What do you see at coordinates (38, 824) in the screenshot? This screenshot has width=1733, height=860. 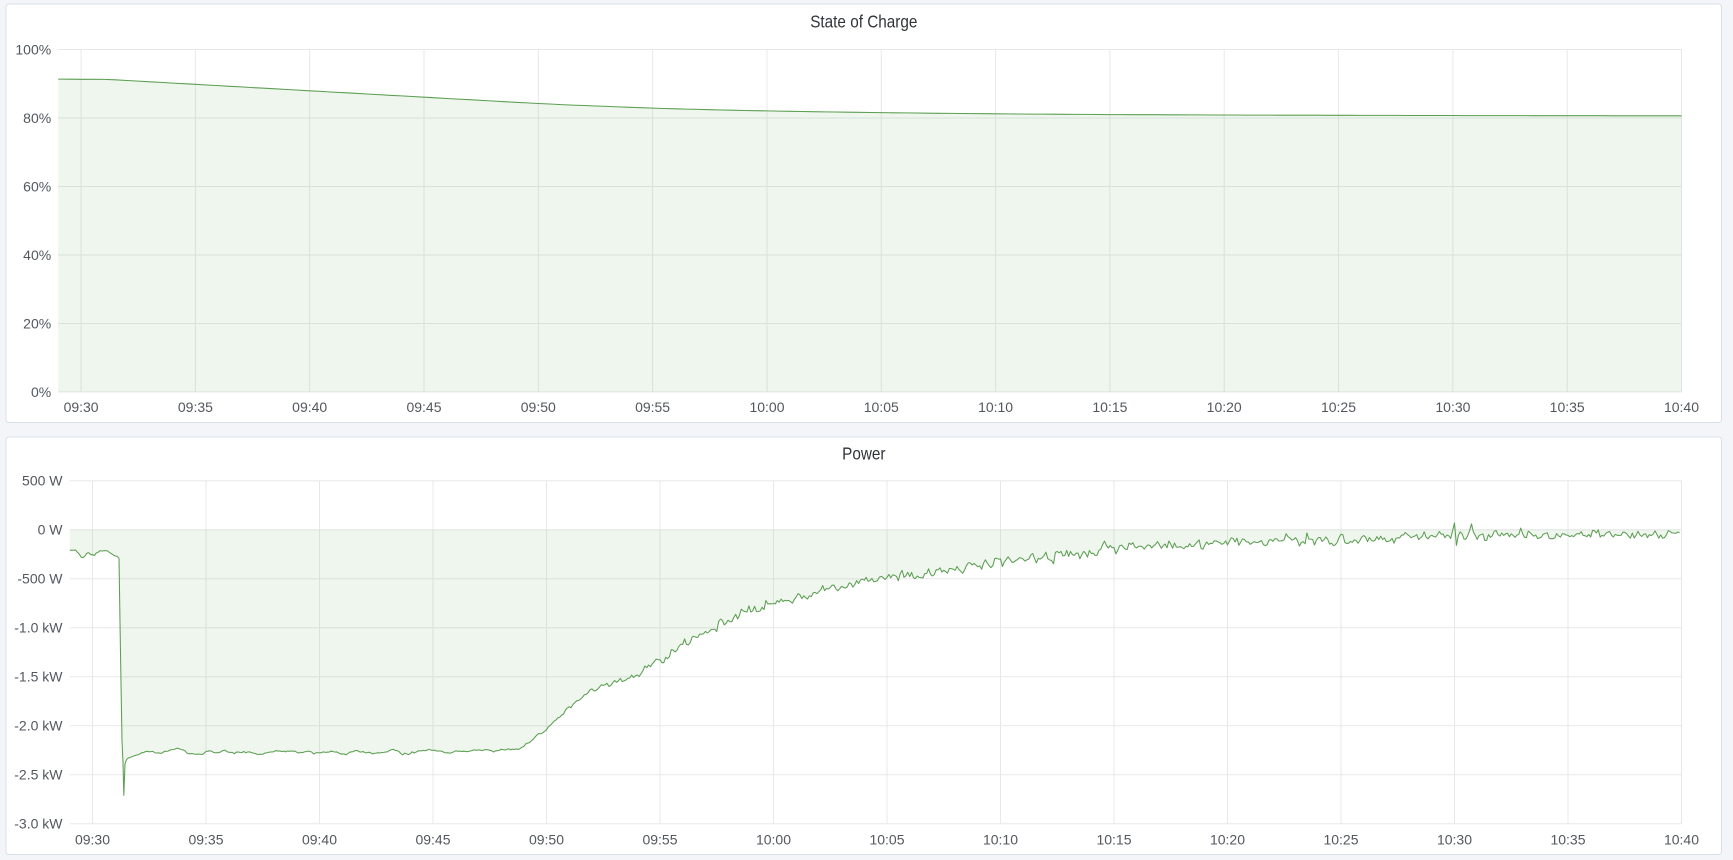 I see `svg-text: -3.0 kW` at bounding box center [38, 824].